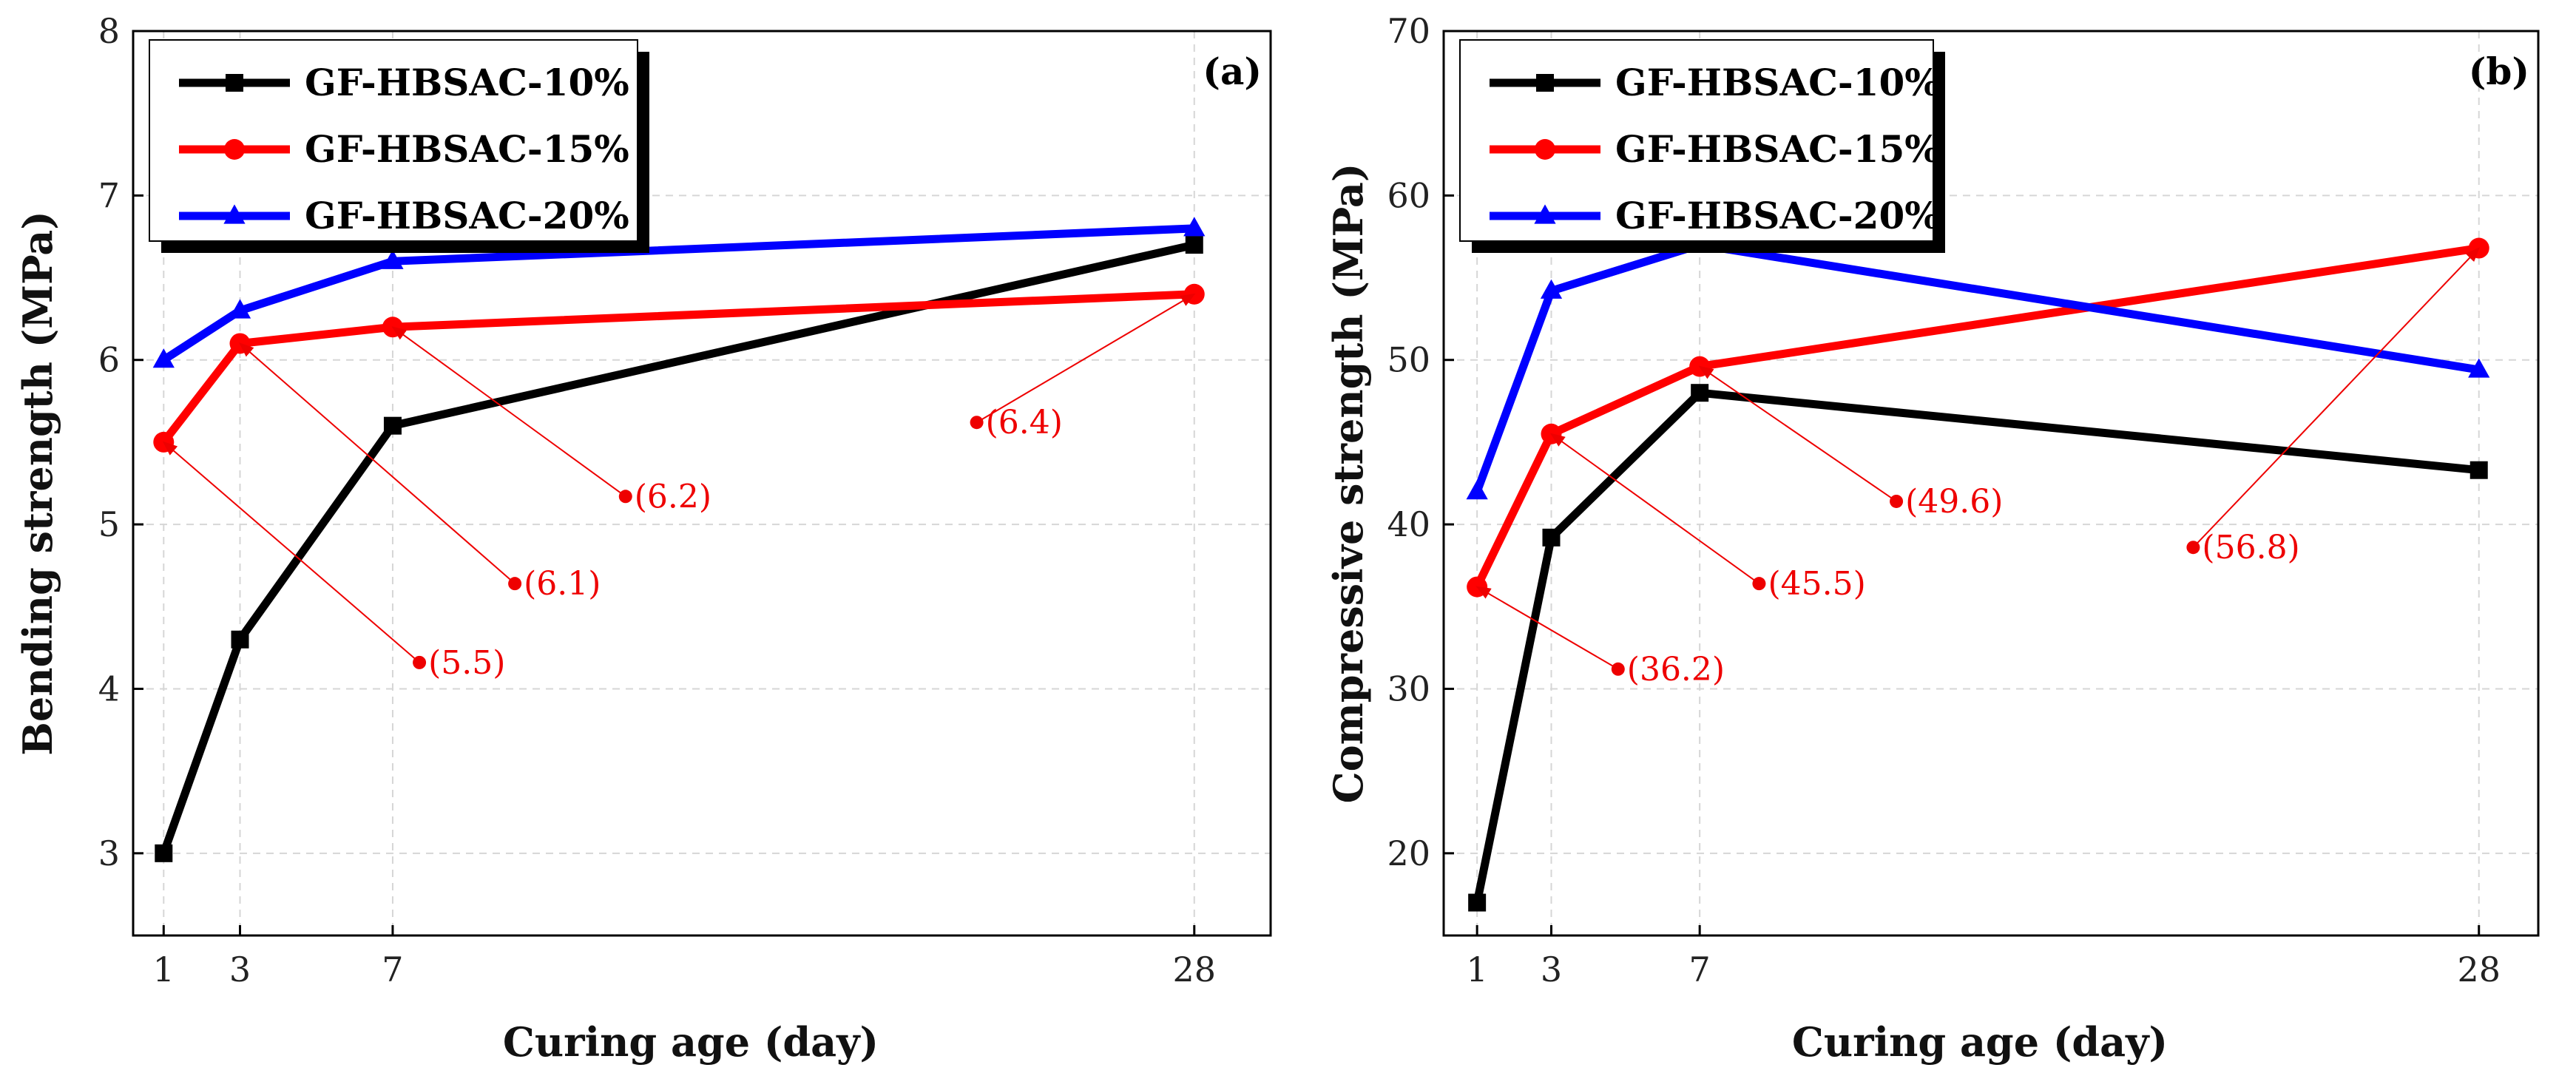  Describe the element at coordinates (673, 496) in the screenshot. I see `annotation-label: (6.2)` at that location.